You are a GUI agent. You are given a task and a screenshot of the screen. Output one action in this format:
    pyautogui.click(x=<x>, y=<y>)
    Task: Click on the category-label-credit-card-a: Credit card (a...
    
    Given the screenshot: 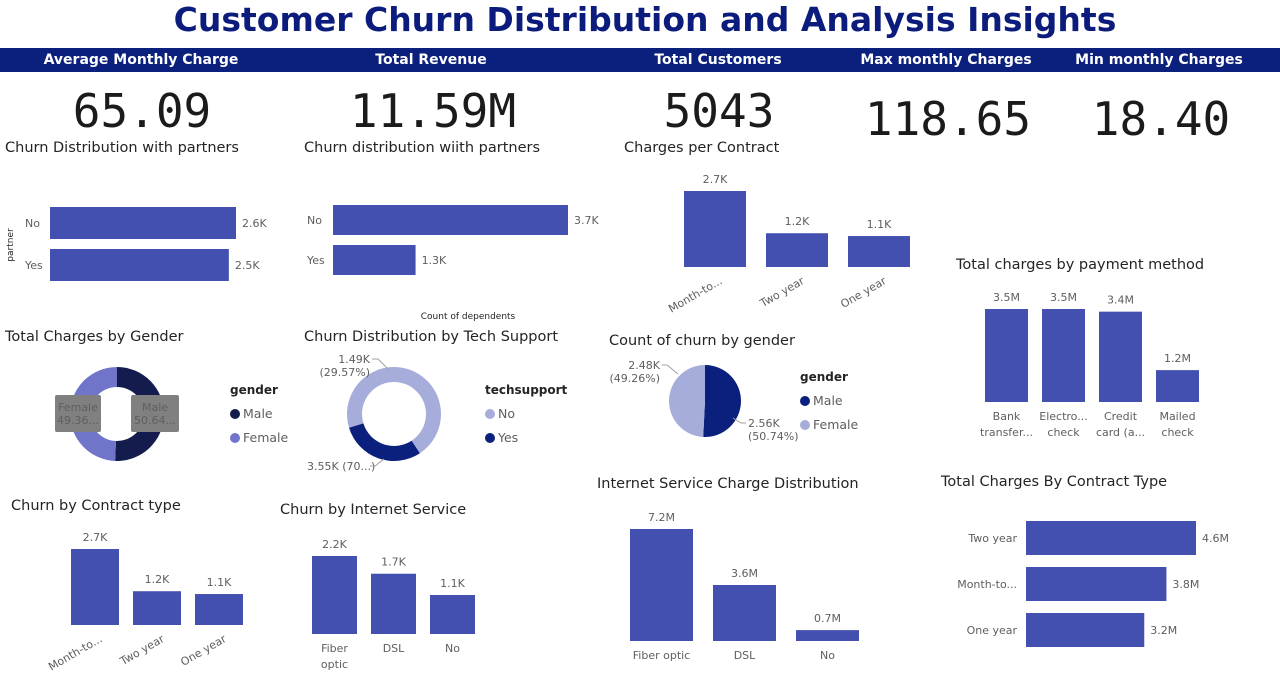 What is the action you would take?
    pyautogui.click(x=1120, y=424)
    